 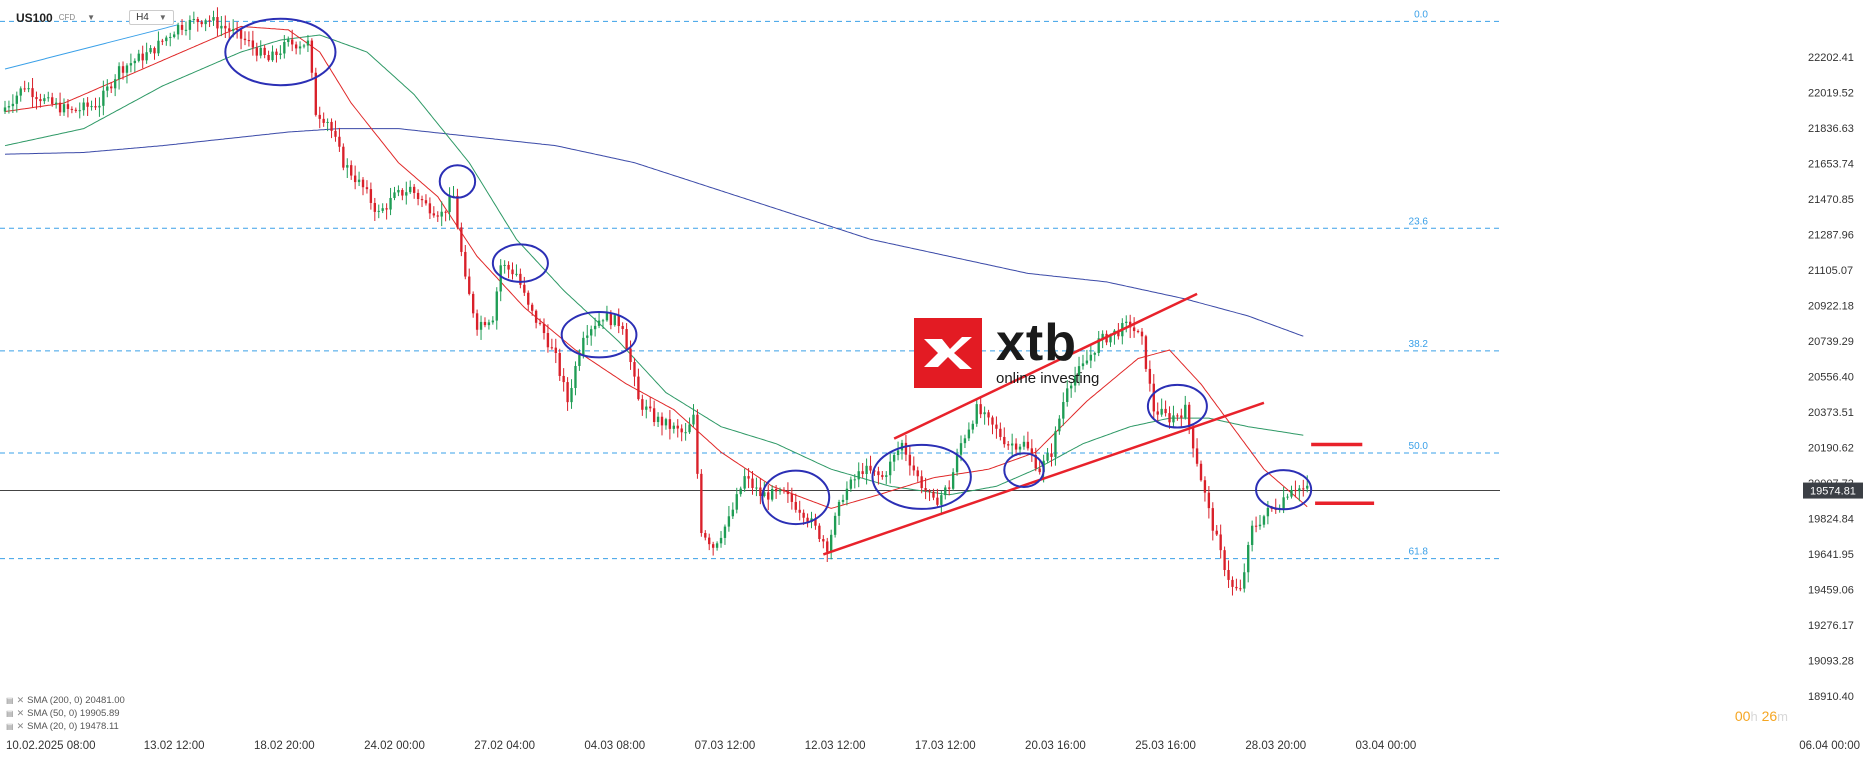 I want to click on time-tick-label: 13.02 12:00, so click(x=174, y=746).